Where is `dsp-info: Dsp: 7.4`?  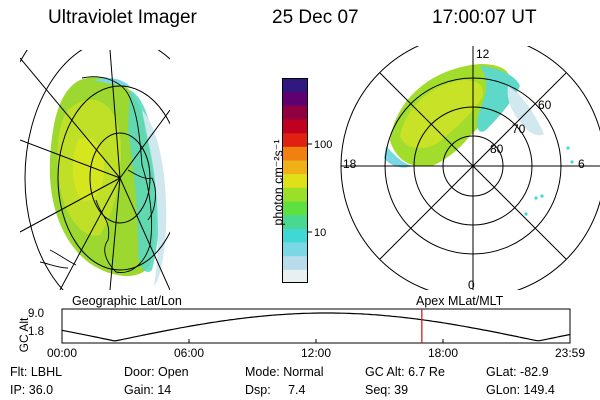
dsp-info: Dsp: 7.4 is located at coordinates (275, 390).